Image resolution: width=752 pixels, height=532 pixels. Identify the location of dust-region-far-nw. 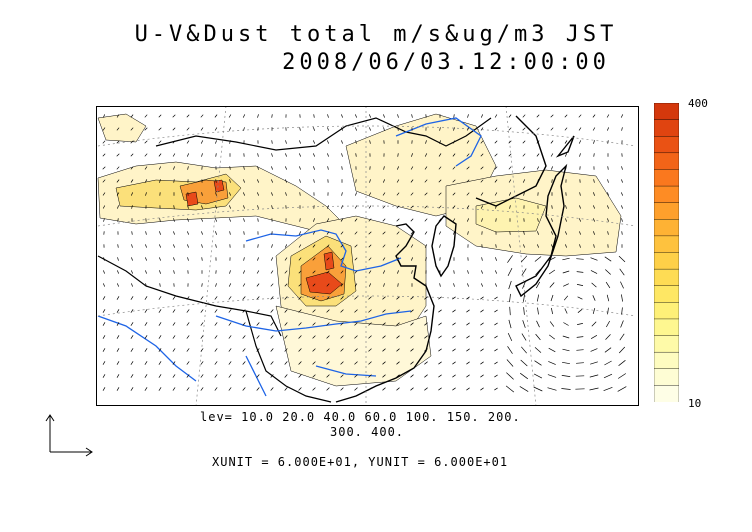
(122, 128).